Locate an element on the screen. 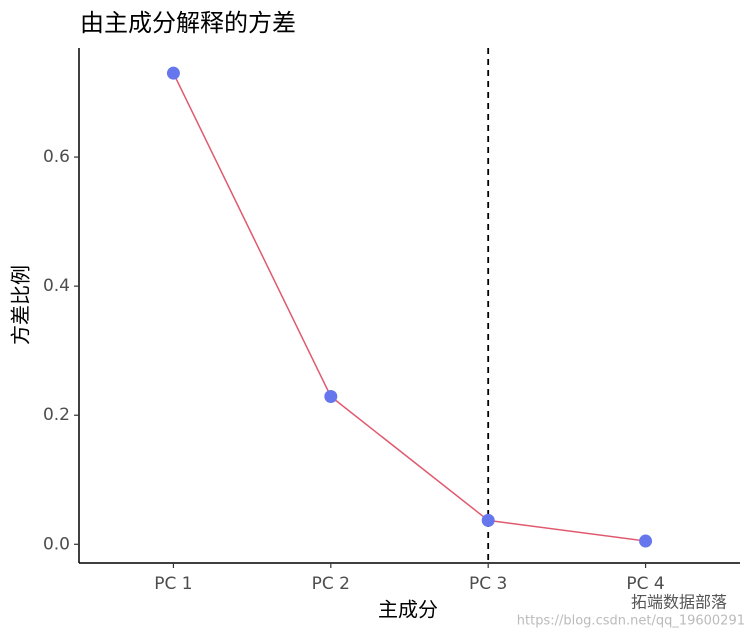  chart-title: 由主成分解释的方差 is located at coordinates (188, 23).